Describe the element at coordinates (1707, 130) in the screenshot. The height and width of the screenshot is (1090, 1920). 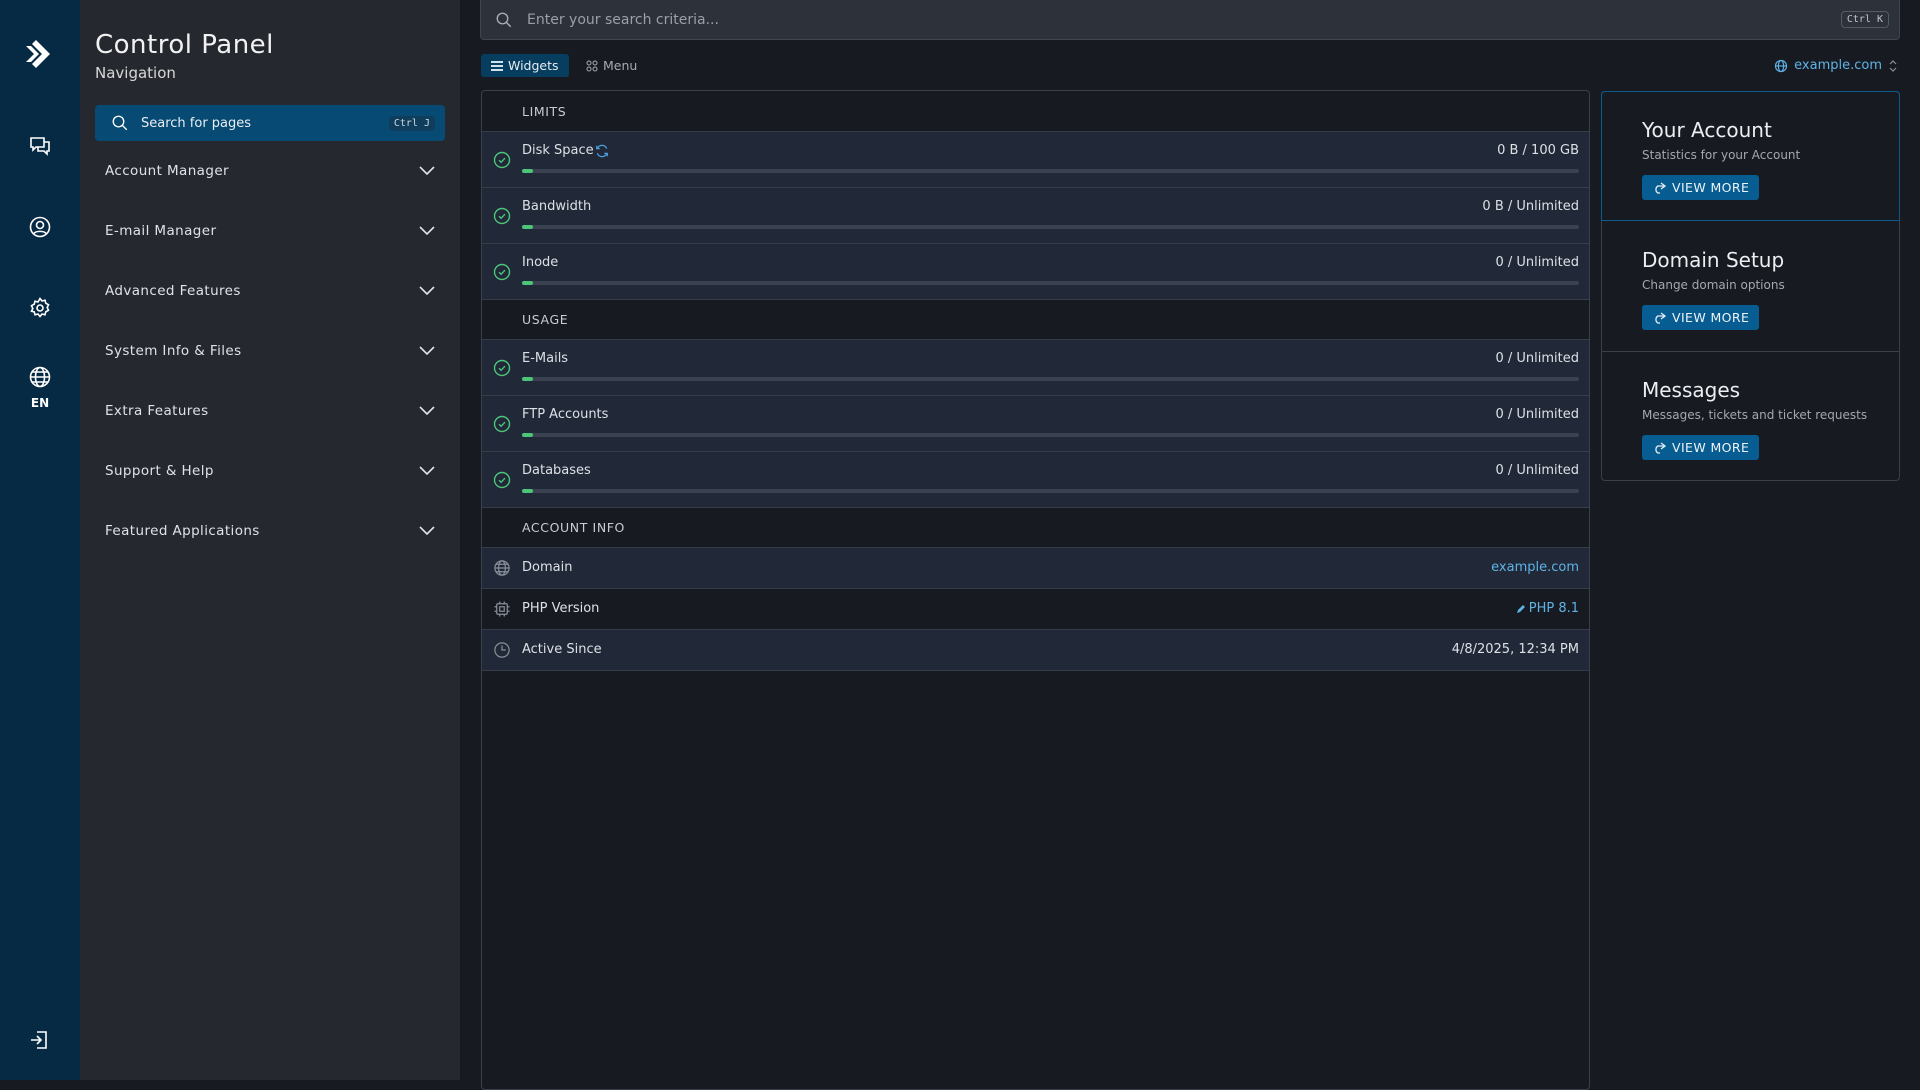
I see `card-title: Your Account` at that location.